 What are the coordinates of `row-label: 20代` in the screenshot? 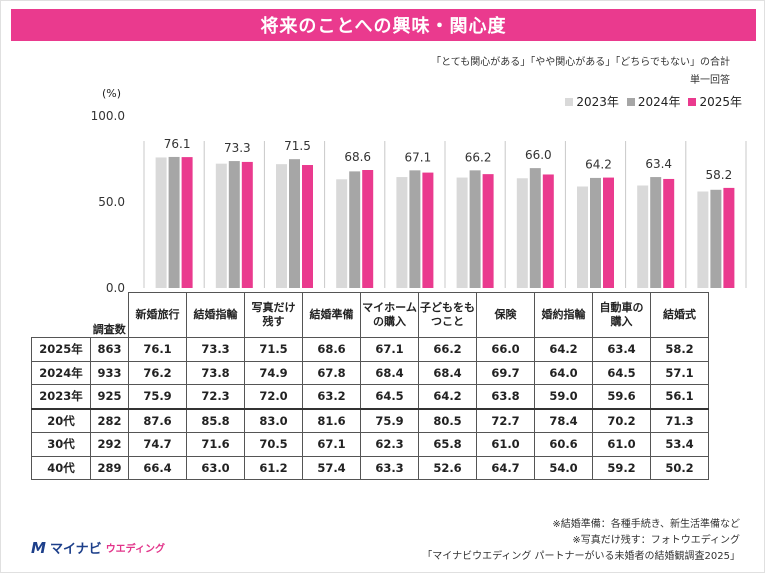 It's located at (61, 420).